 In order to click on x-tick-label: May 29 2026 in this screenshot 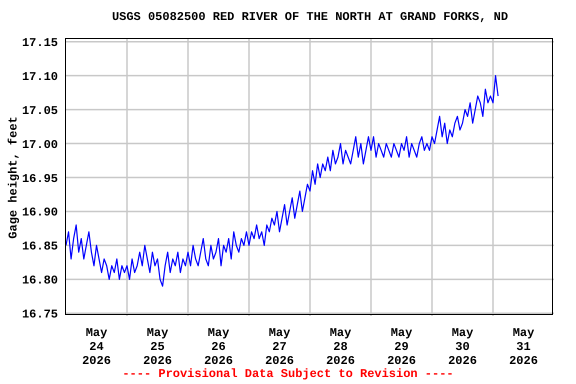, I will do `click(401, 347)`.